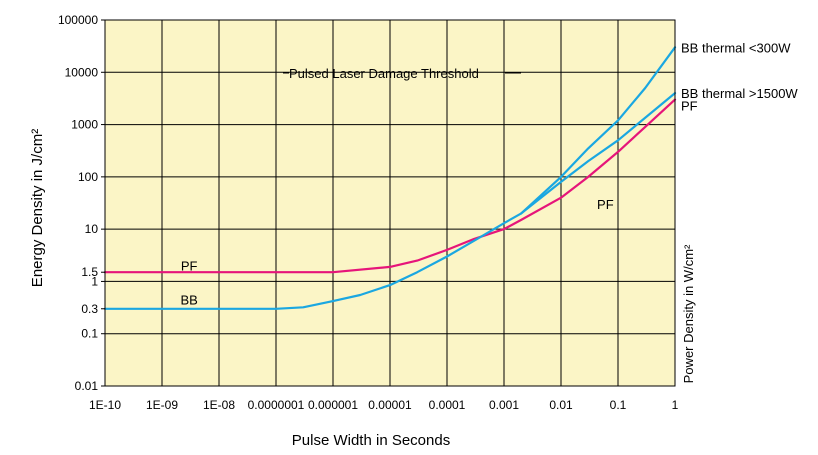 This screenshot has height=455, width=818. What do you see at coordinates (618, 405) in the screenshot?
I see `x-tick-label: 0.1` at bounding box center [618, 405].